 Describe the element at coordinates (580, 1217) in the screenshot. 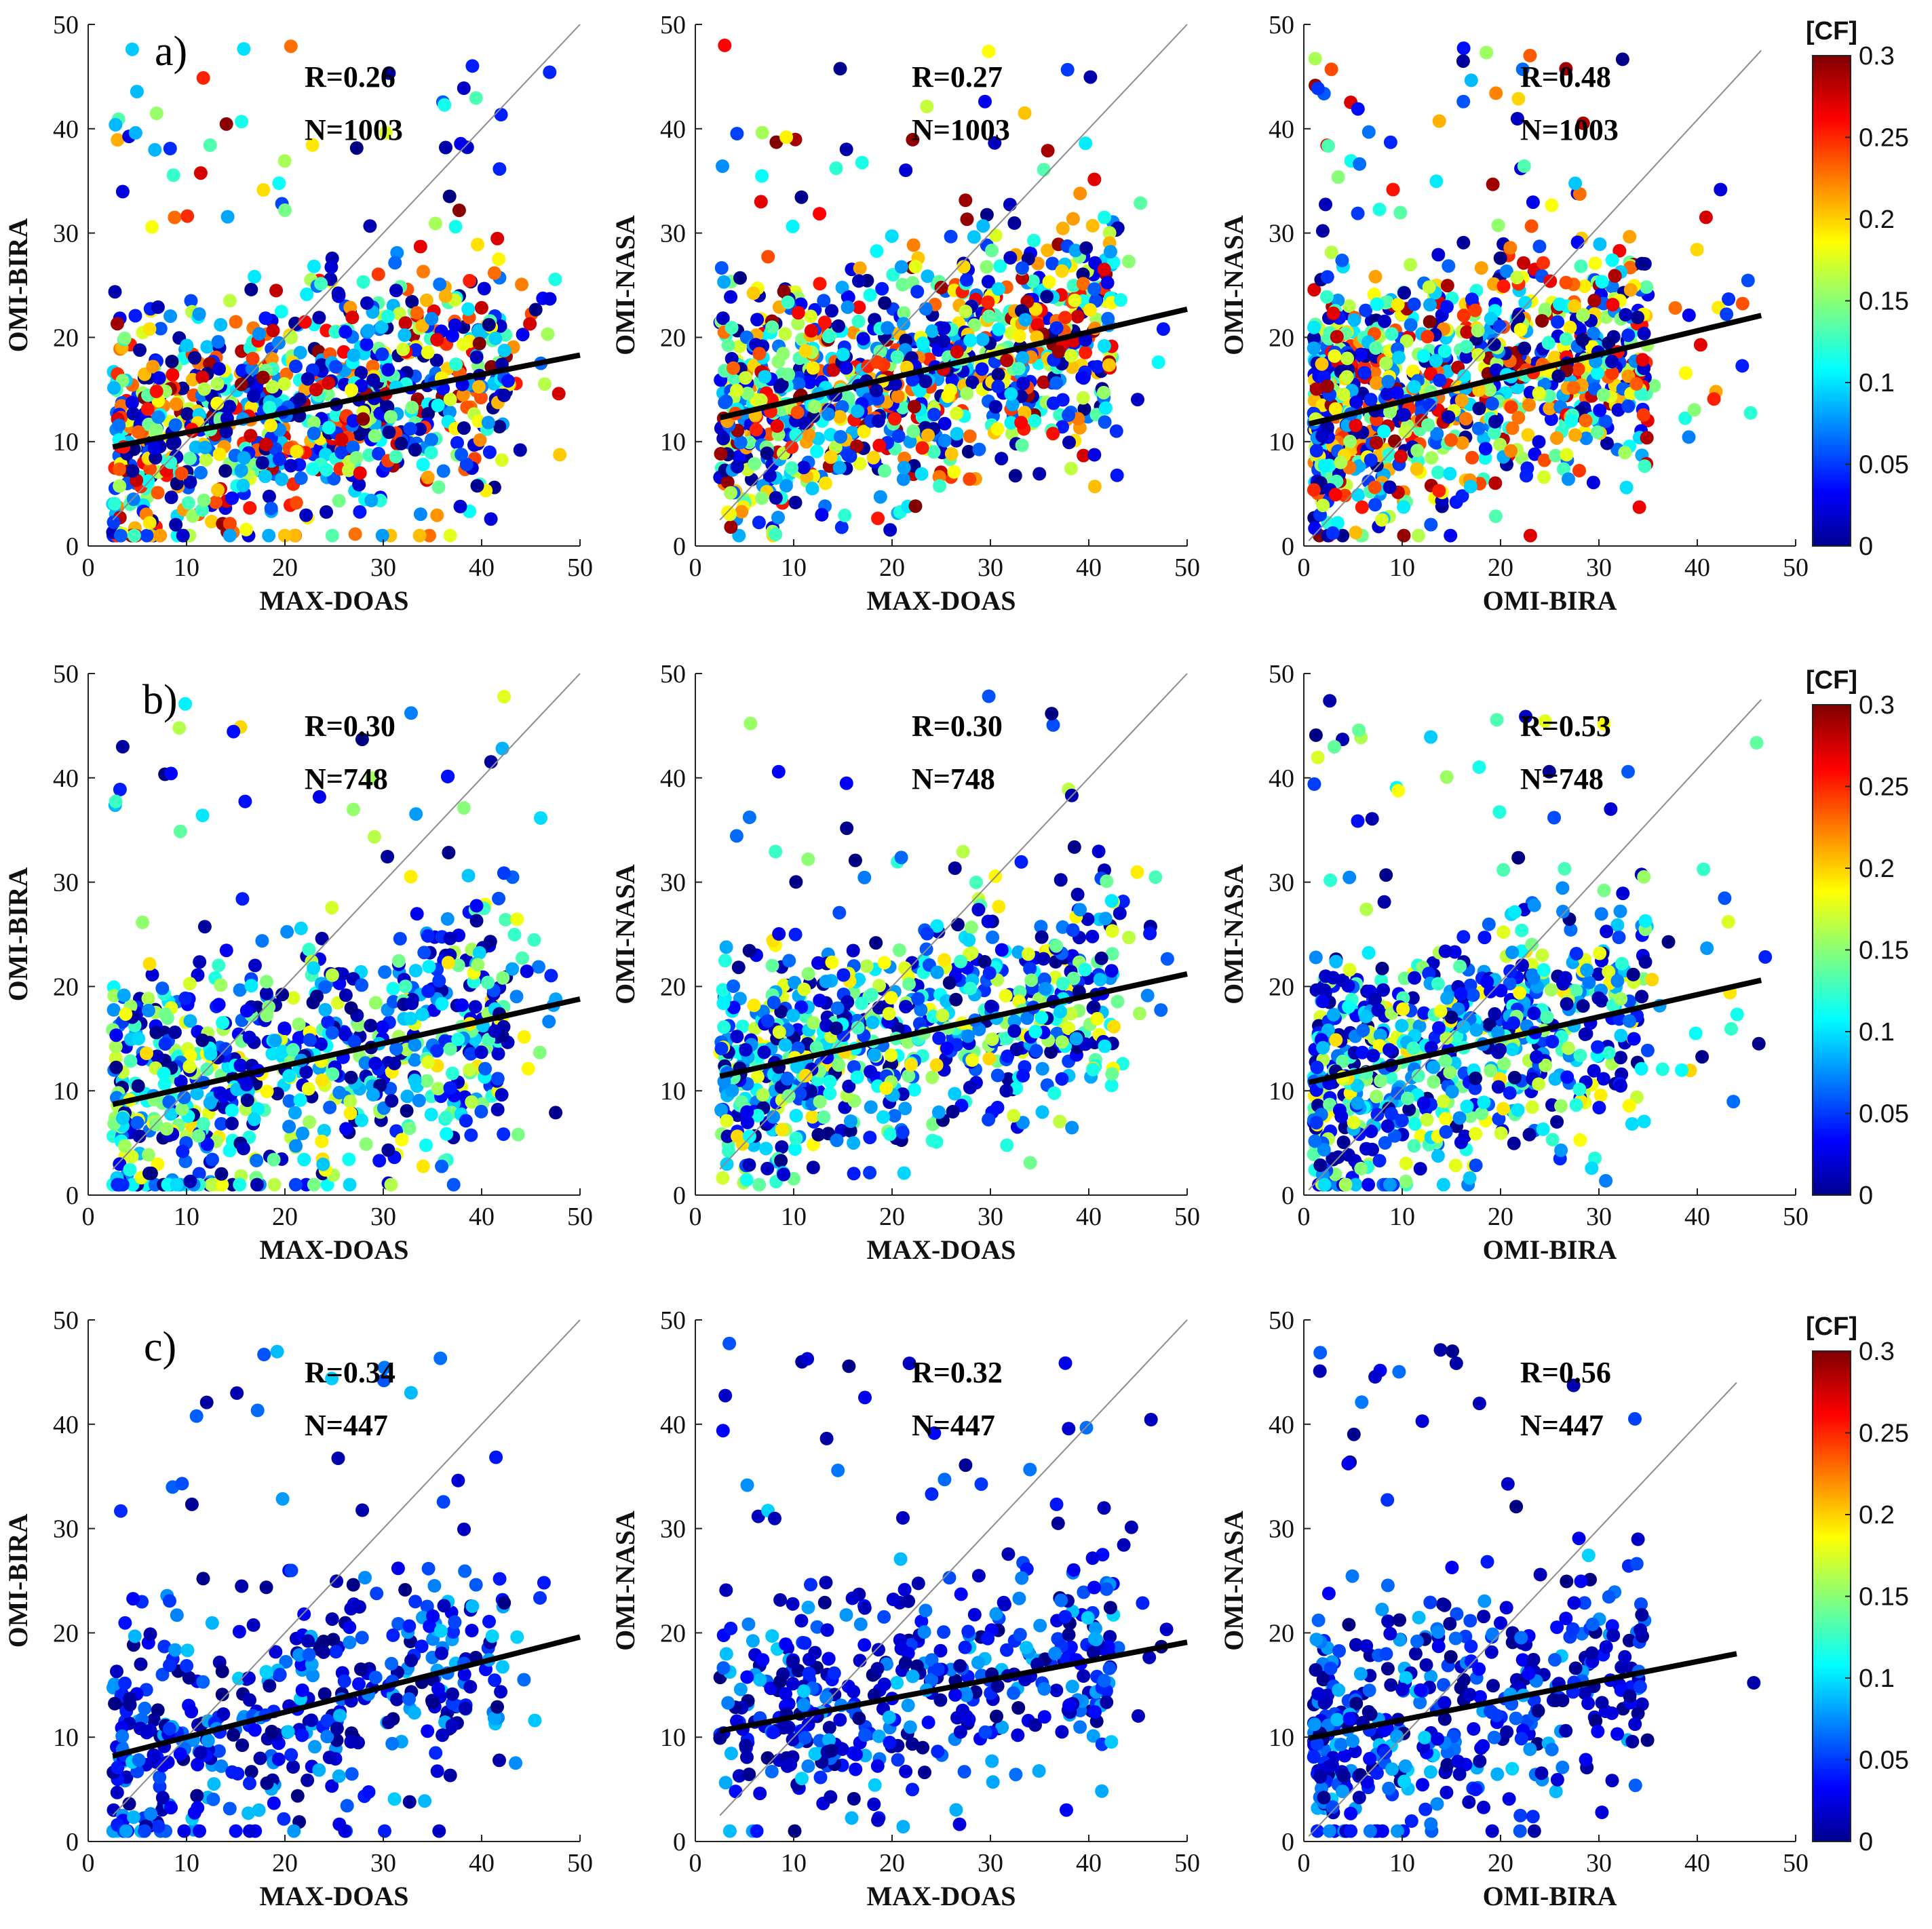

I see `x-tick-label: 50` at that location.